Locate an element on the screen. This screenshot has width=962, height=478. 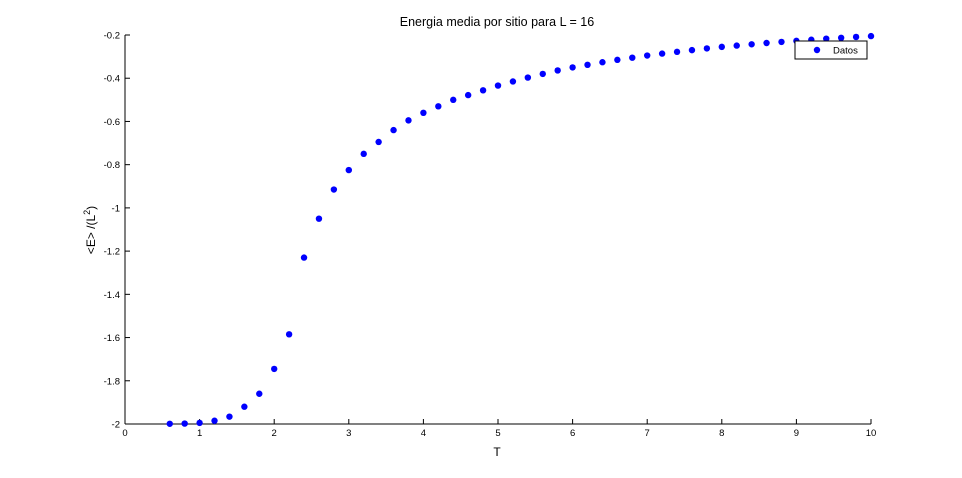
y-tick-label: -0.6 is located at coordinates (112, 122).